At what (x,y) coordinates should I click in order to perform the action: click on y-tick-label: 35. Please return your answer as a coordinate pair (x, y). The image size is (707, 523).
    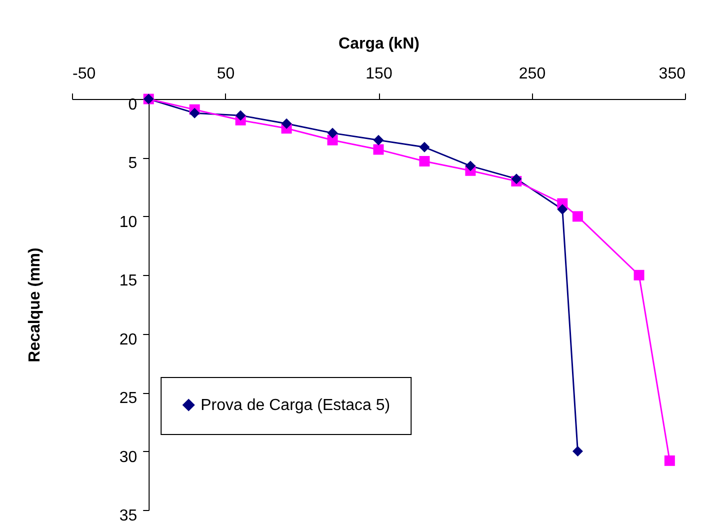
    Looking at the image, I should click on (128, 515).